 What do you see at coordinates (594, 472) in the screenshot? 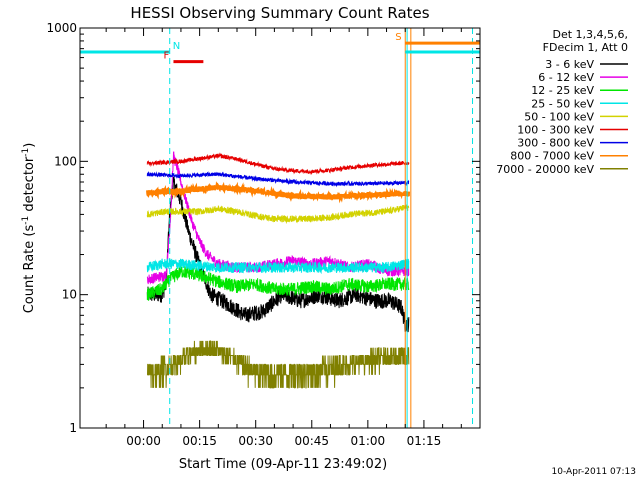
I see `footer-timestamp: 10-Apr-2011 07:13` at bounding box center [594, 472].